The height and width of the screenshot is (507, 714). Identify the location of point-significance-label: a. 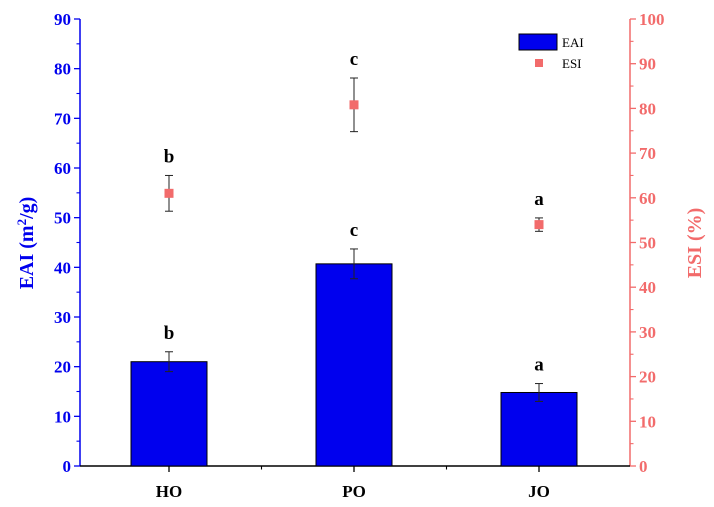
(539, 199).